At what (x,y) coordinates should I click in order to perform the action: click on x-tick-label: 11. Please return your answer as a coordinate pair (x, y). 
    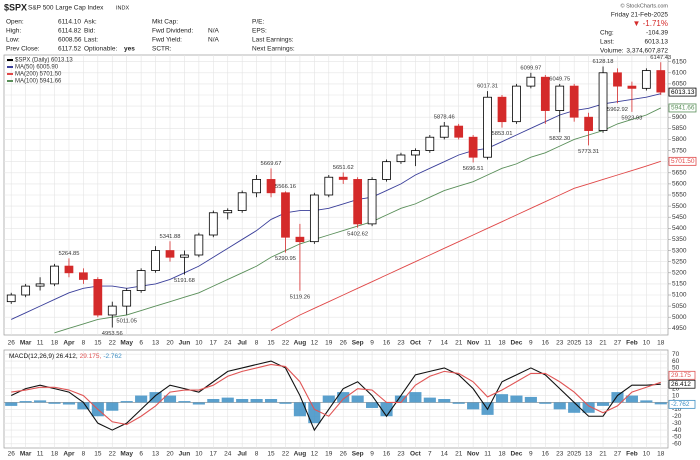
    Looking at the image, I should click on (40, 343).